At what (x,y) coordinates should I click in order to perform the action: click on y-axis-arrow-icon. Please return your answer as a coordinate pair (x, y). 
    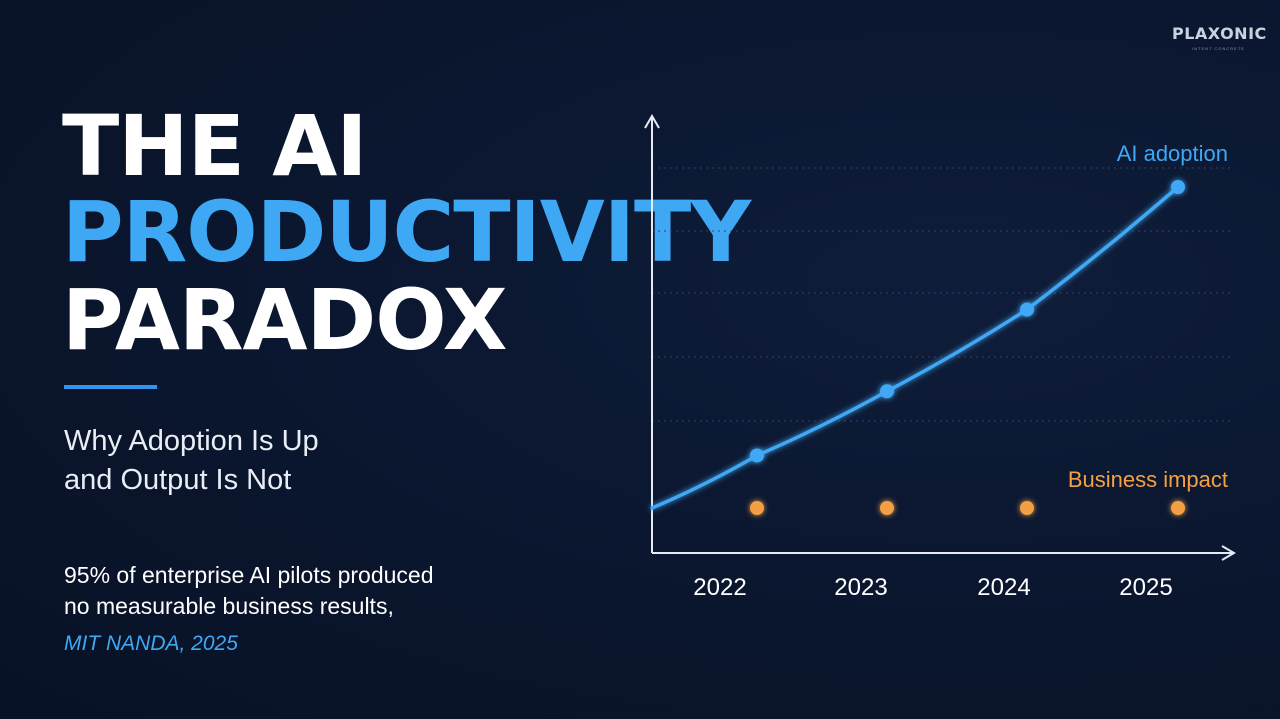
    Looking at the image, I should click on (652, 121).